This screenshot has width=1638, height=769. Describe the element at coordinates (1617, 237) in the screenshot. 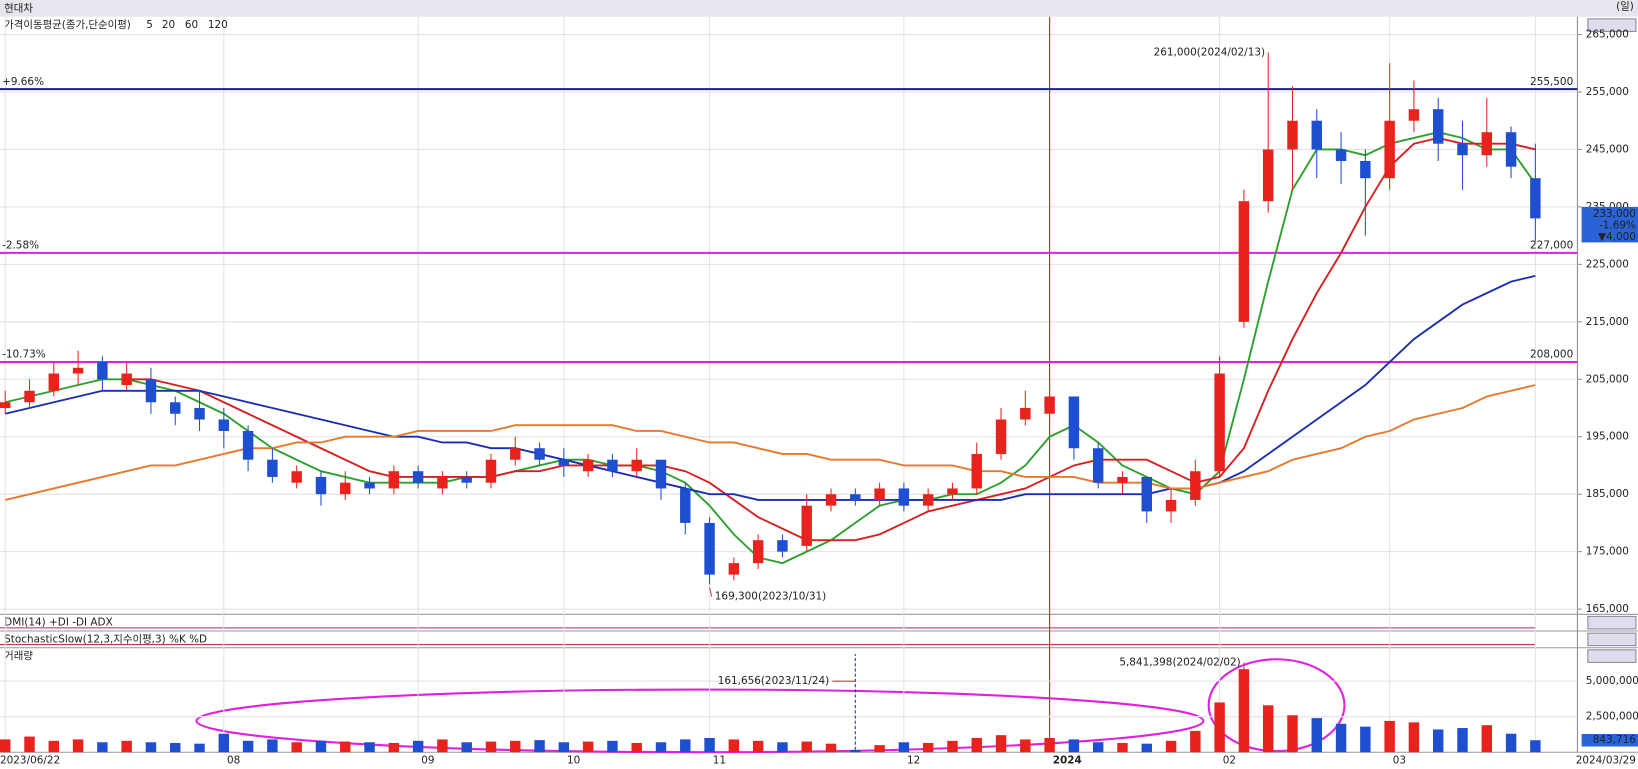

I see `last-diff: ▼4,000` at that location.